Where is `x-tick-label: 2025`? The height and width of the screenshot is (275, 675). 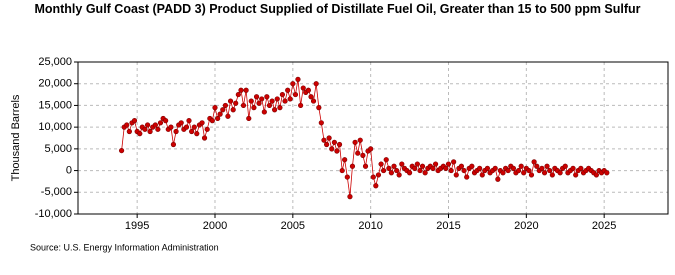 x-tick-label: 2025 is located at coordinates (604, 226).